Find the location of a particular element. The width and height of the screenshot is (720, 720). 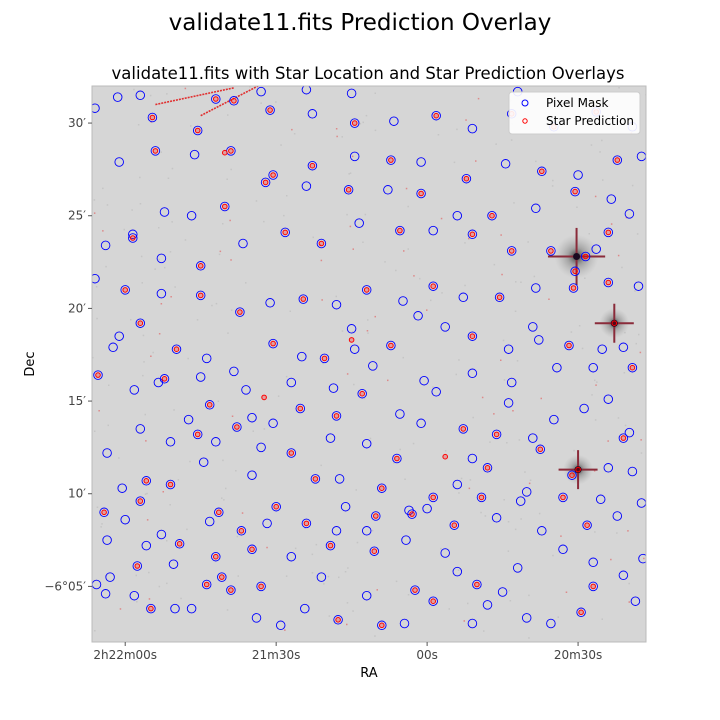

x-tick-label: 2h22m00s is located at coordinates (125, 655).